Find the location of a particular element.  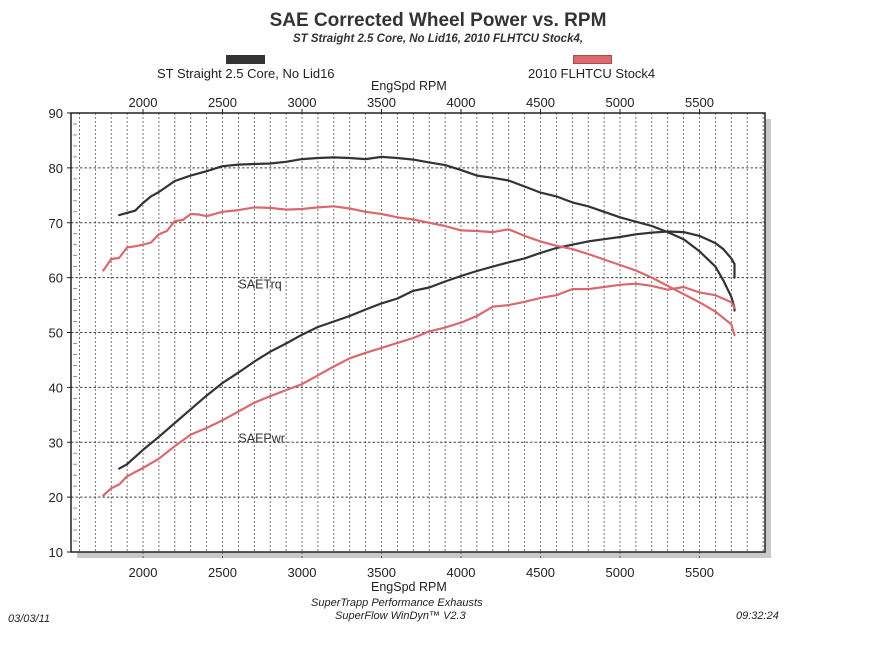

x-tick-label-bottom: 2500 is located at coordinates (222, 572).